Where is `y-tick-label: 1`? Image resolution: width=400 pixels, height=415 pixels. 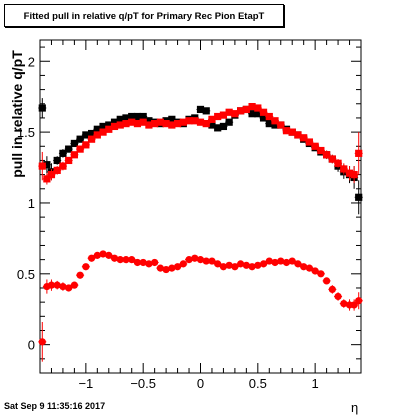 y-tick-label: 1 is located at coordinates (31, 203).